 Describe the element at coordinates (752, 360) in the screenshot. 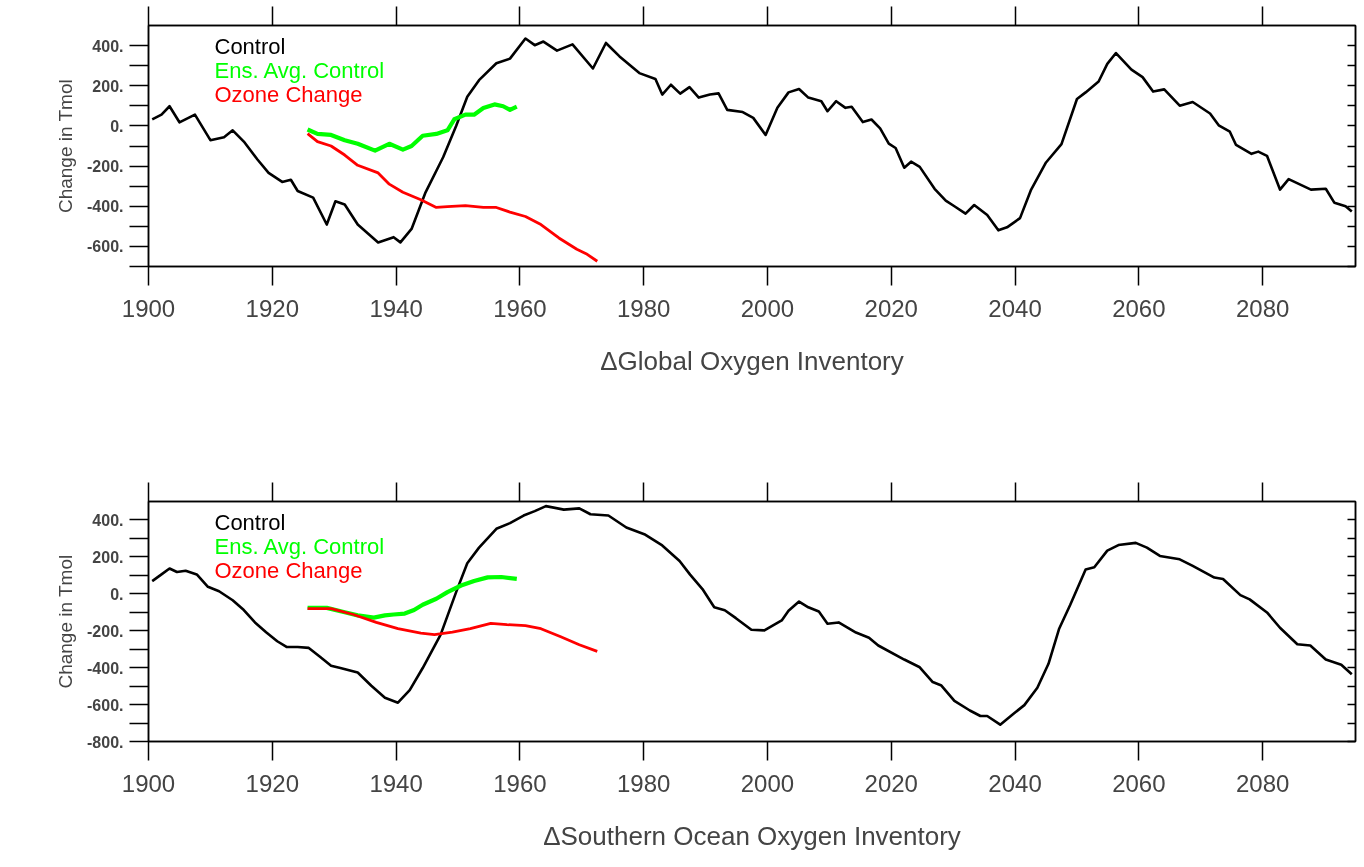

I see `x-axis-title: ΔGlobal Oxygen Inventory` at that location.